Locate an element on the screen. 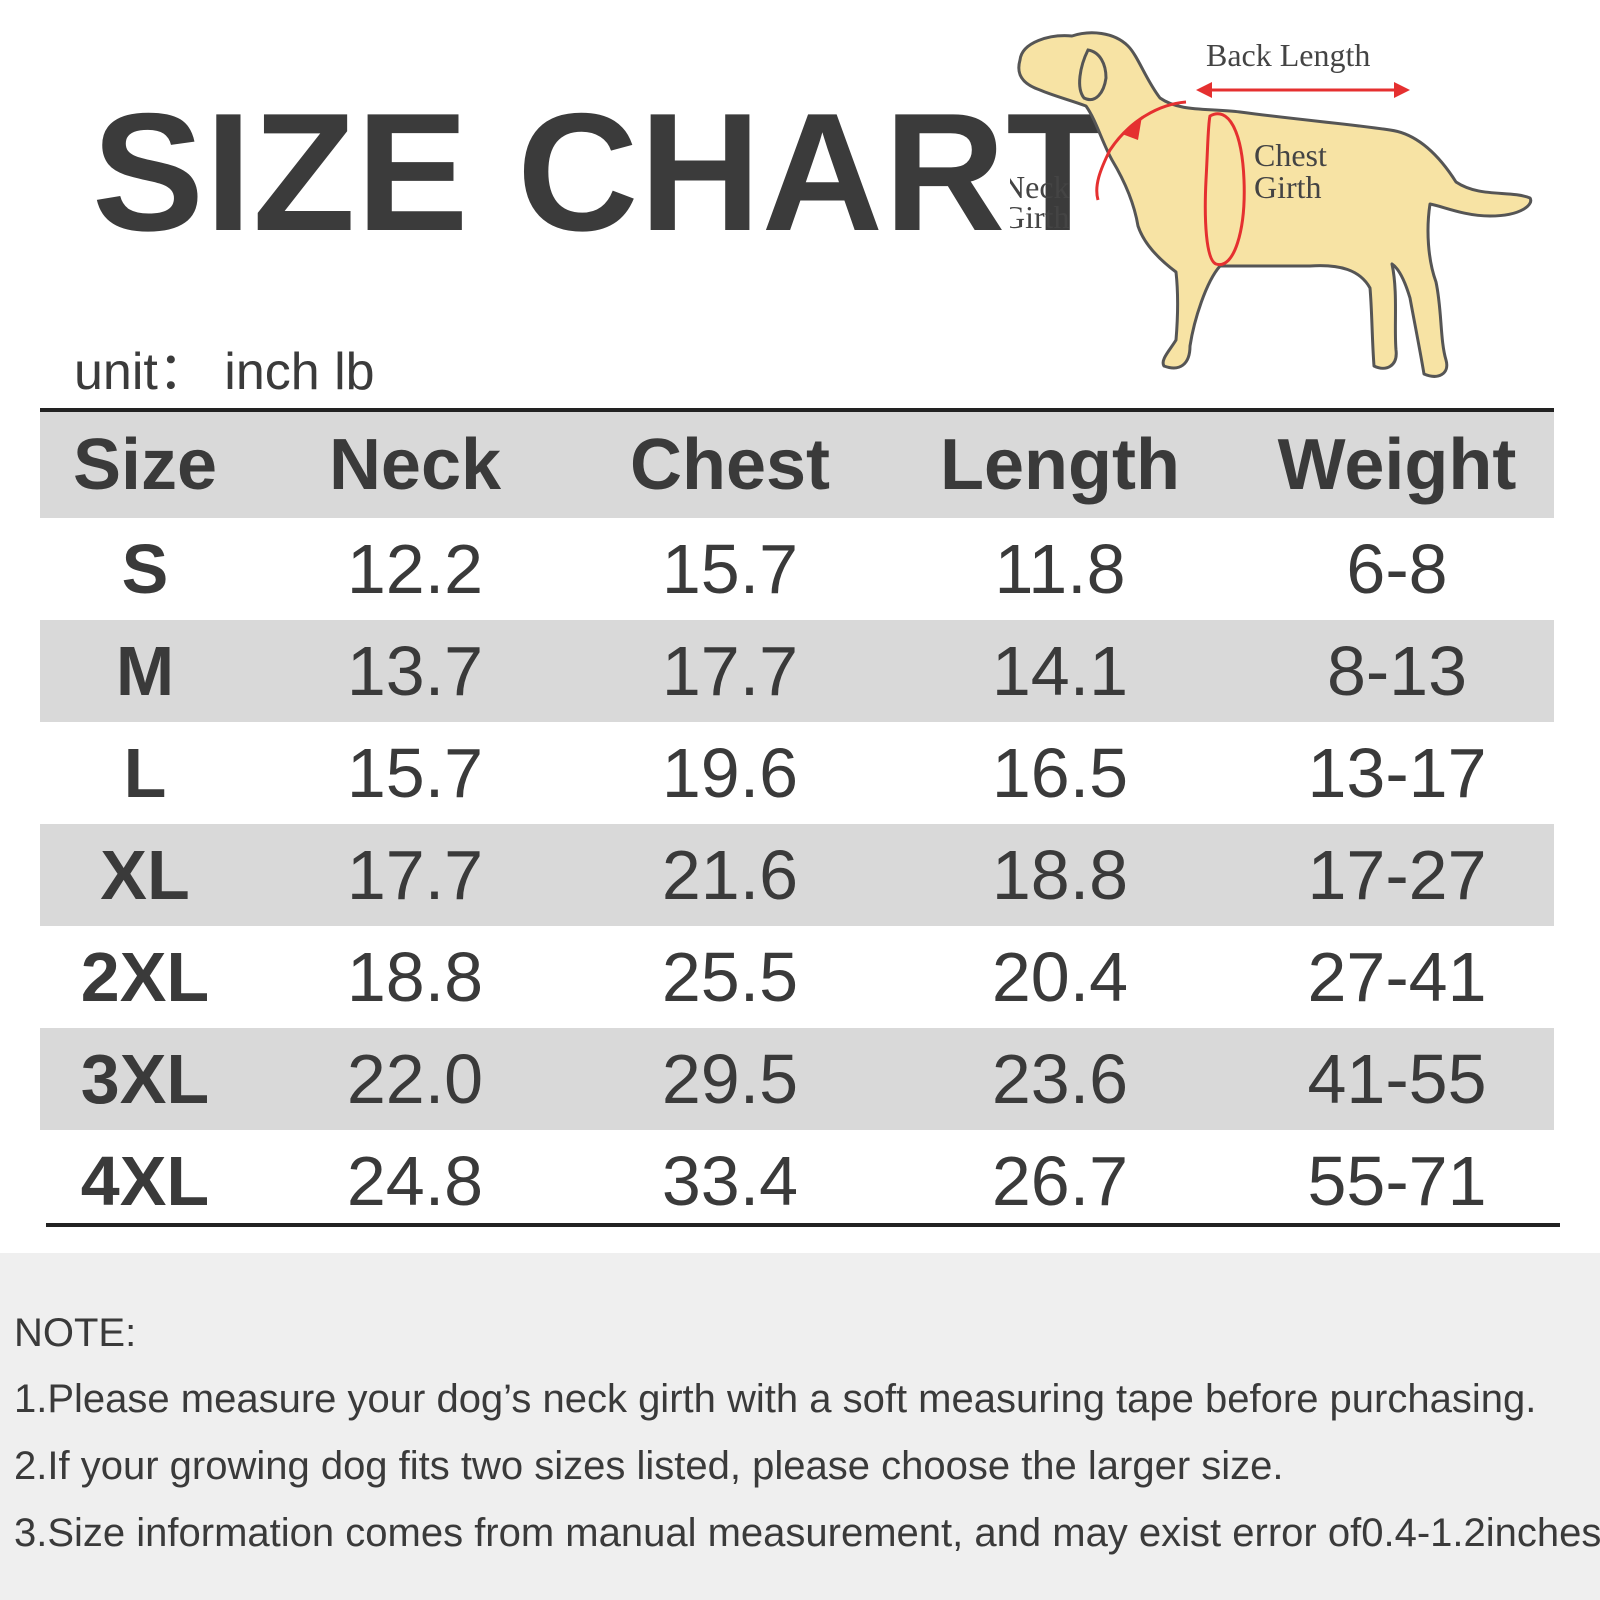 This screenshot has height=1600, width=1600. cell-neck: 24.8 is located at coordinates (415, 1181).